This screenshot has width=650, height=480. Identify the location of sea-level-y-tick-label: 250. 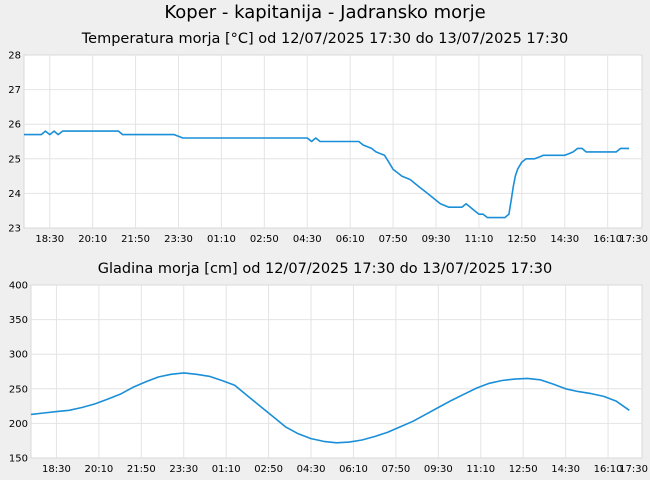
(18, 389).